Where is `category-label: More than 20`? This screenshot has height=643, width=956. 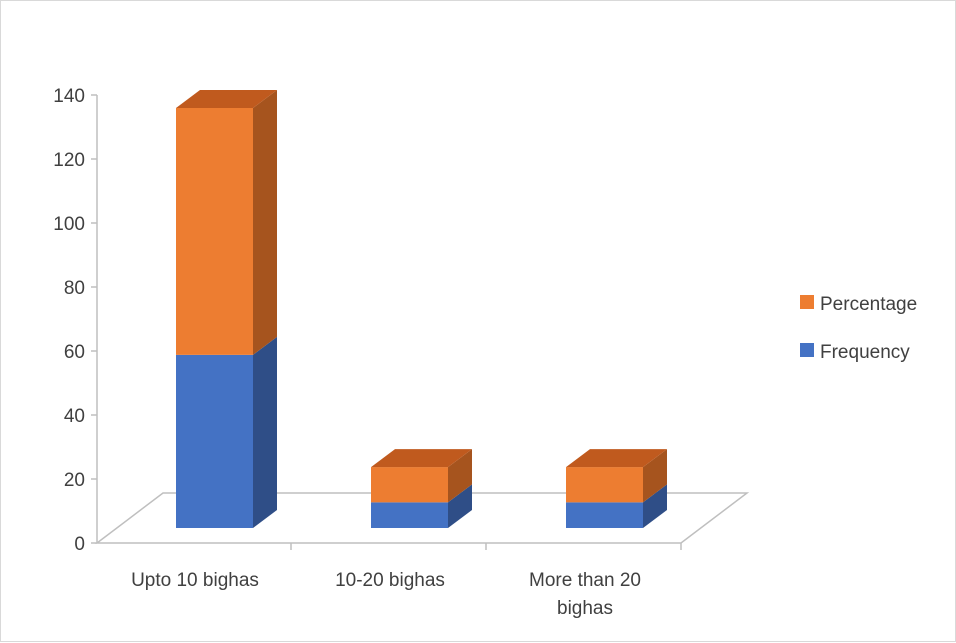 category-label: More than 20 is located at coordinates (585, 580).